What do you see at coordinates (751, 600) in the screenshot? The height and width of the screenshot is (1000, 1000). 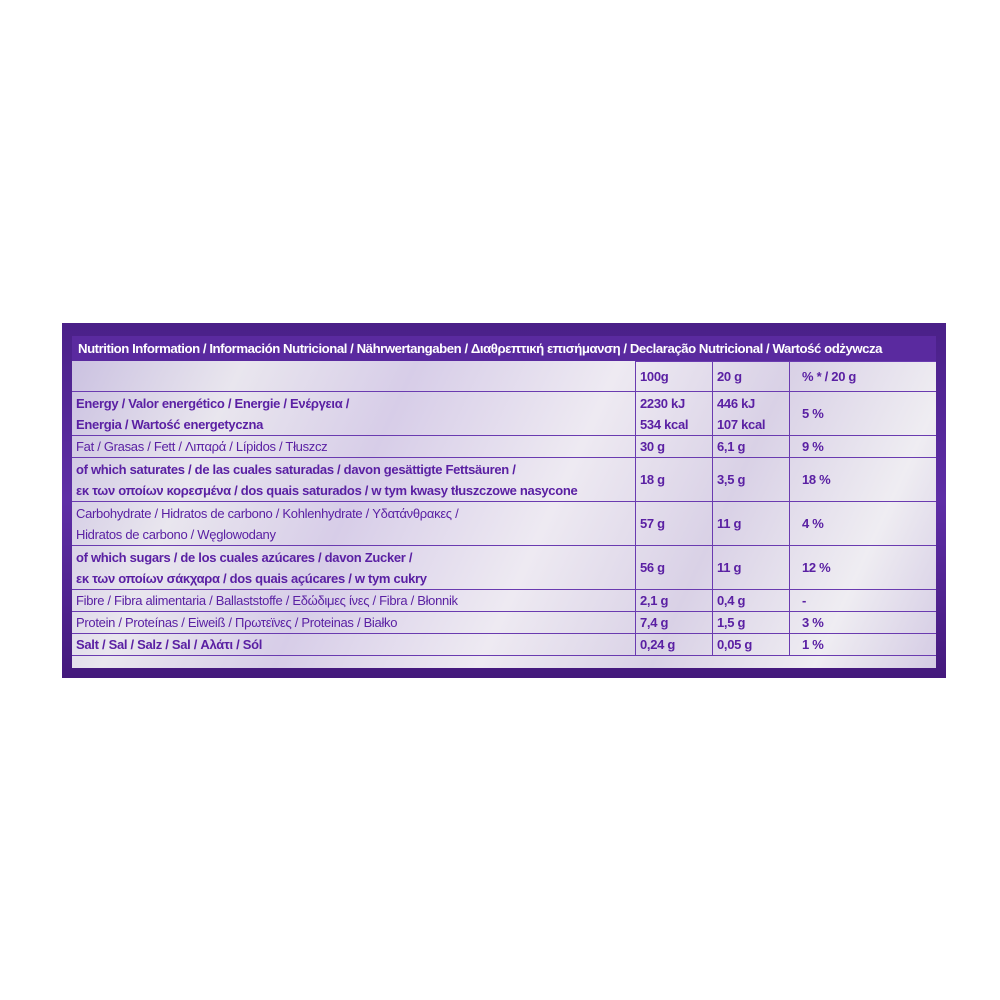 I see `value-20g: 0,4 g` at bounding box center [751, 600].